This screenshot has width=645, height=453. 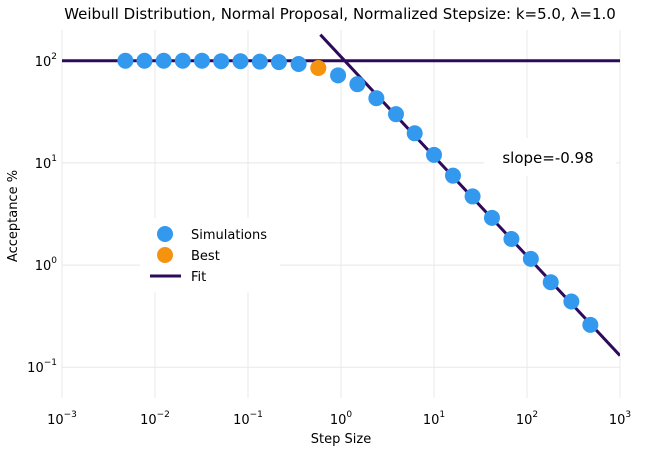 I want to click on x-tick-labels: 10⁻³ 10⁻² 10⁻¹ 10⁰ 10¹ 10² 10³, so click(x=339, y=419).